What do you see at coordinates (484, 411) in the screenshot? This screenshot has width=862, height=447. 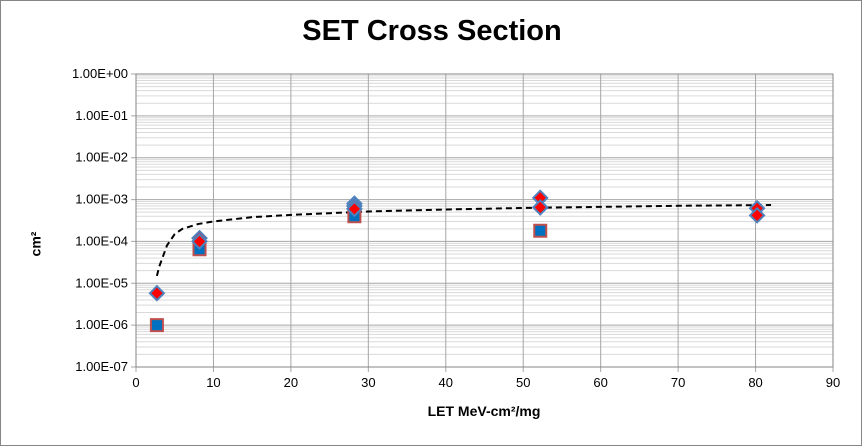 I see `x-axis-label: LET MeV-cm²/mg` at bounding box center [484, 411].